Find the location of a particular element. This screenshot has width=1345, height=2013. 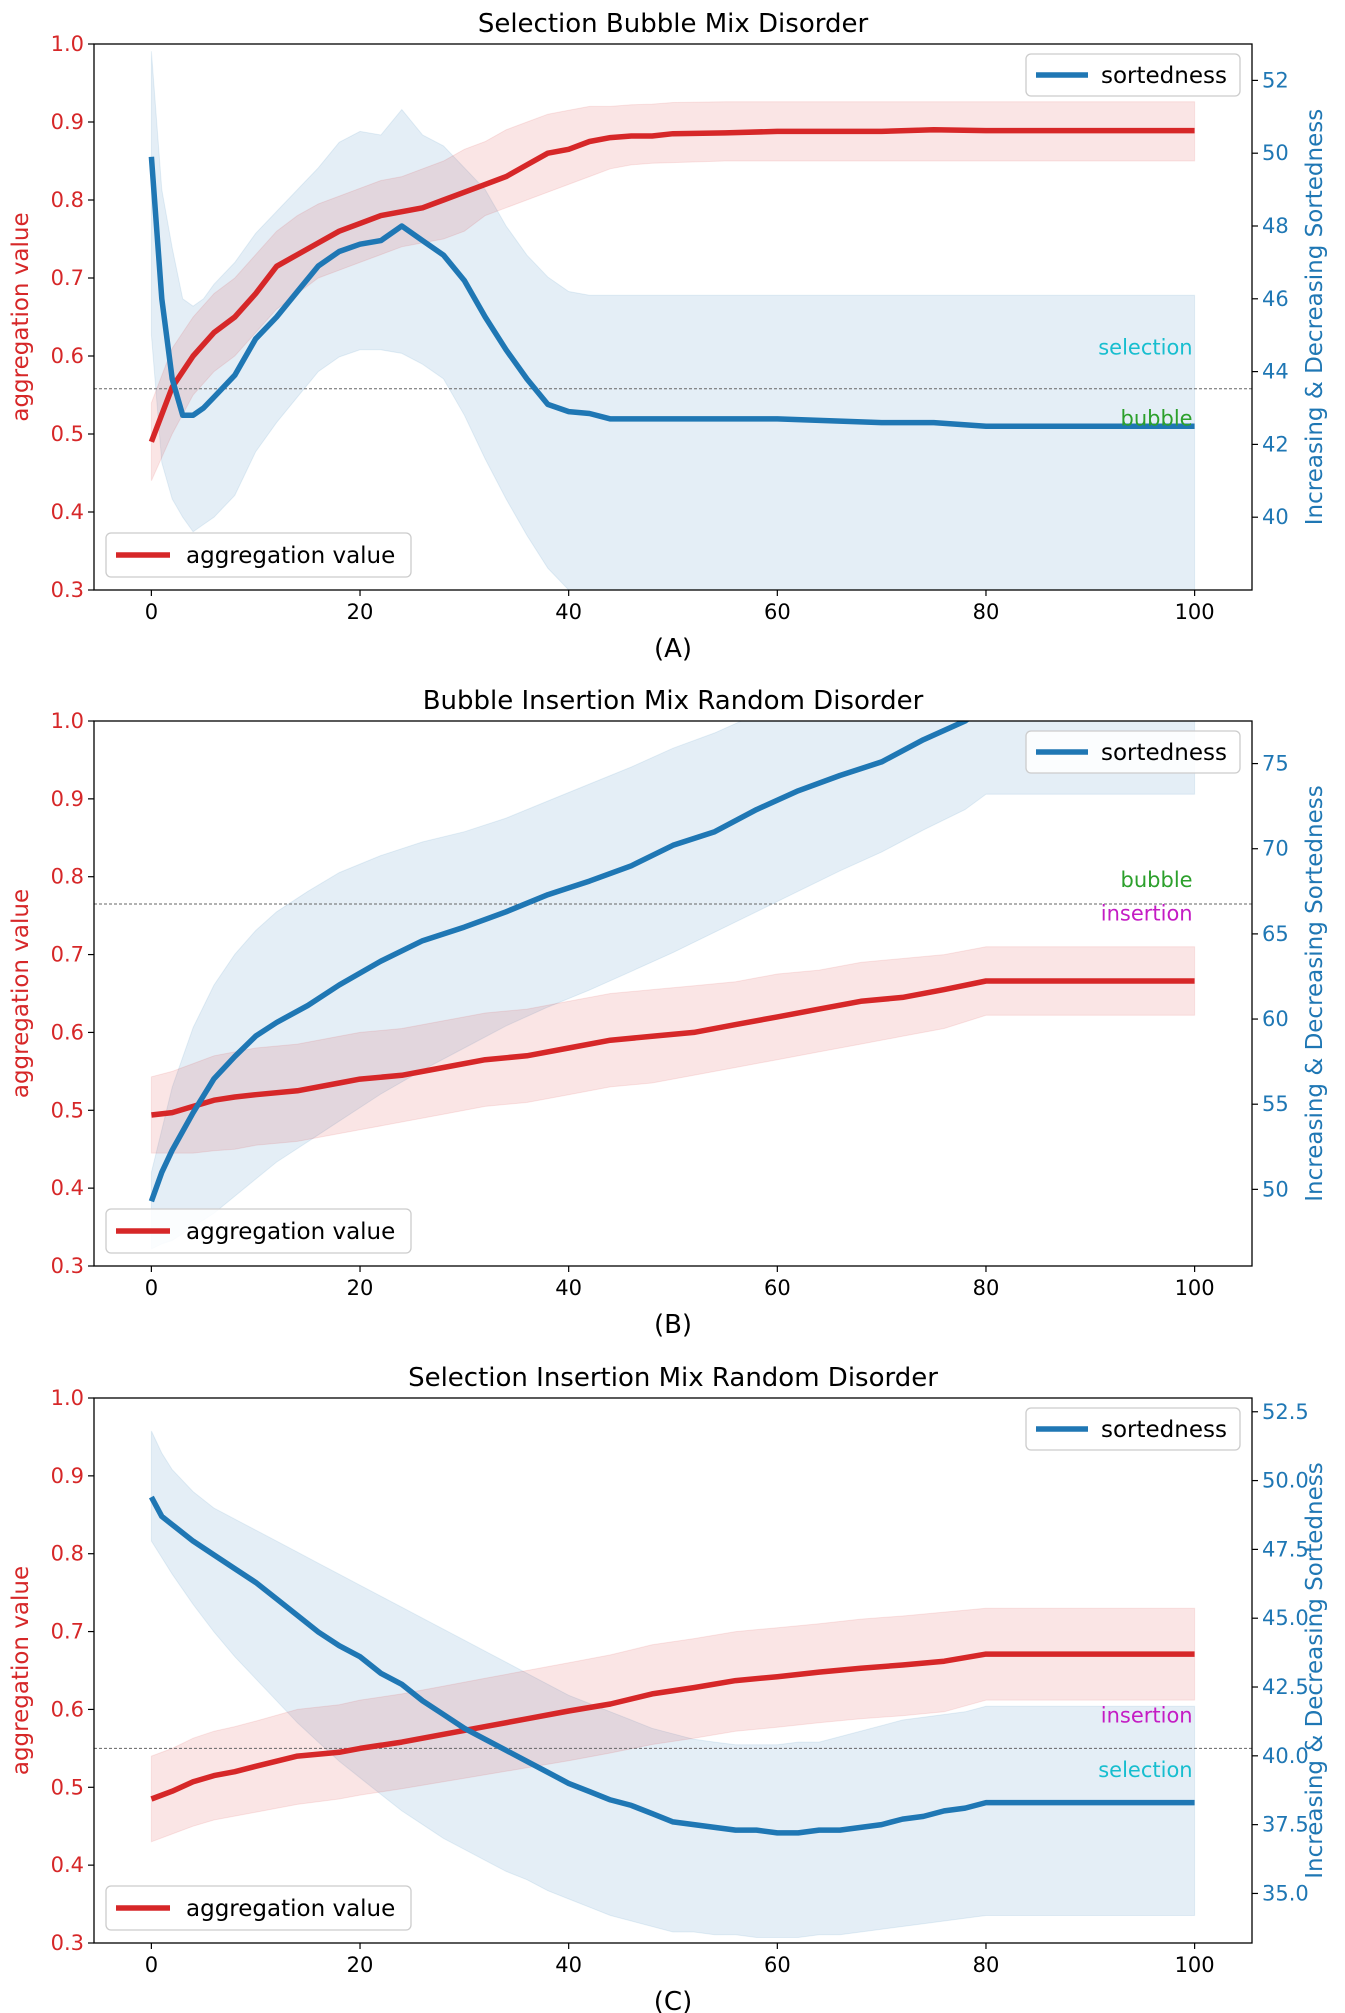

y2-tick-label: 52.5 is located at coordinates (1285, 1412).